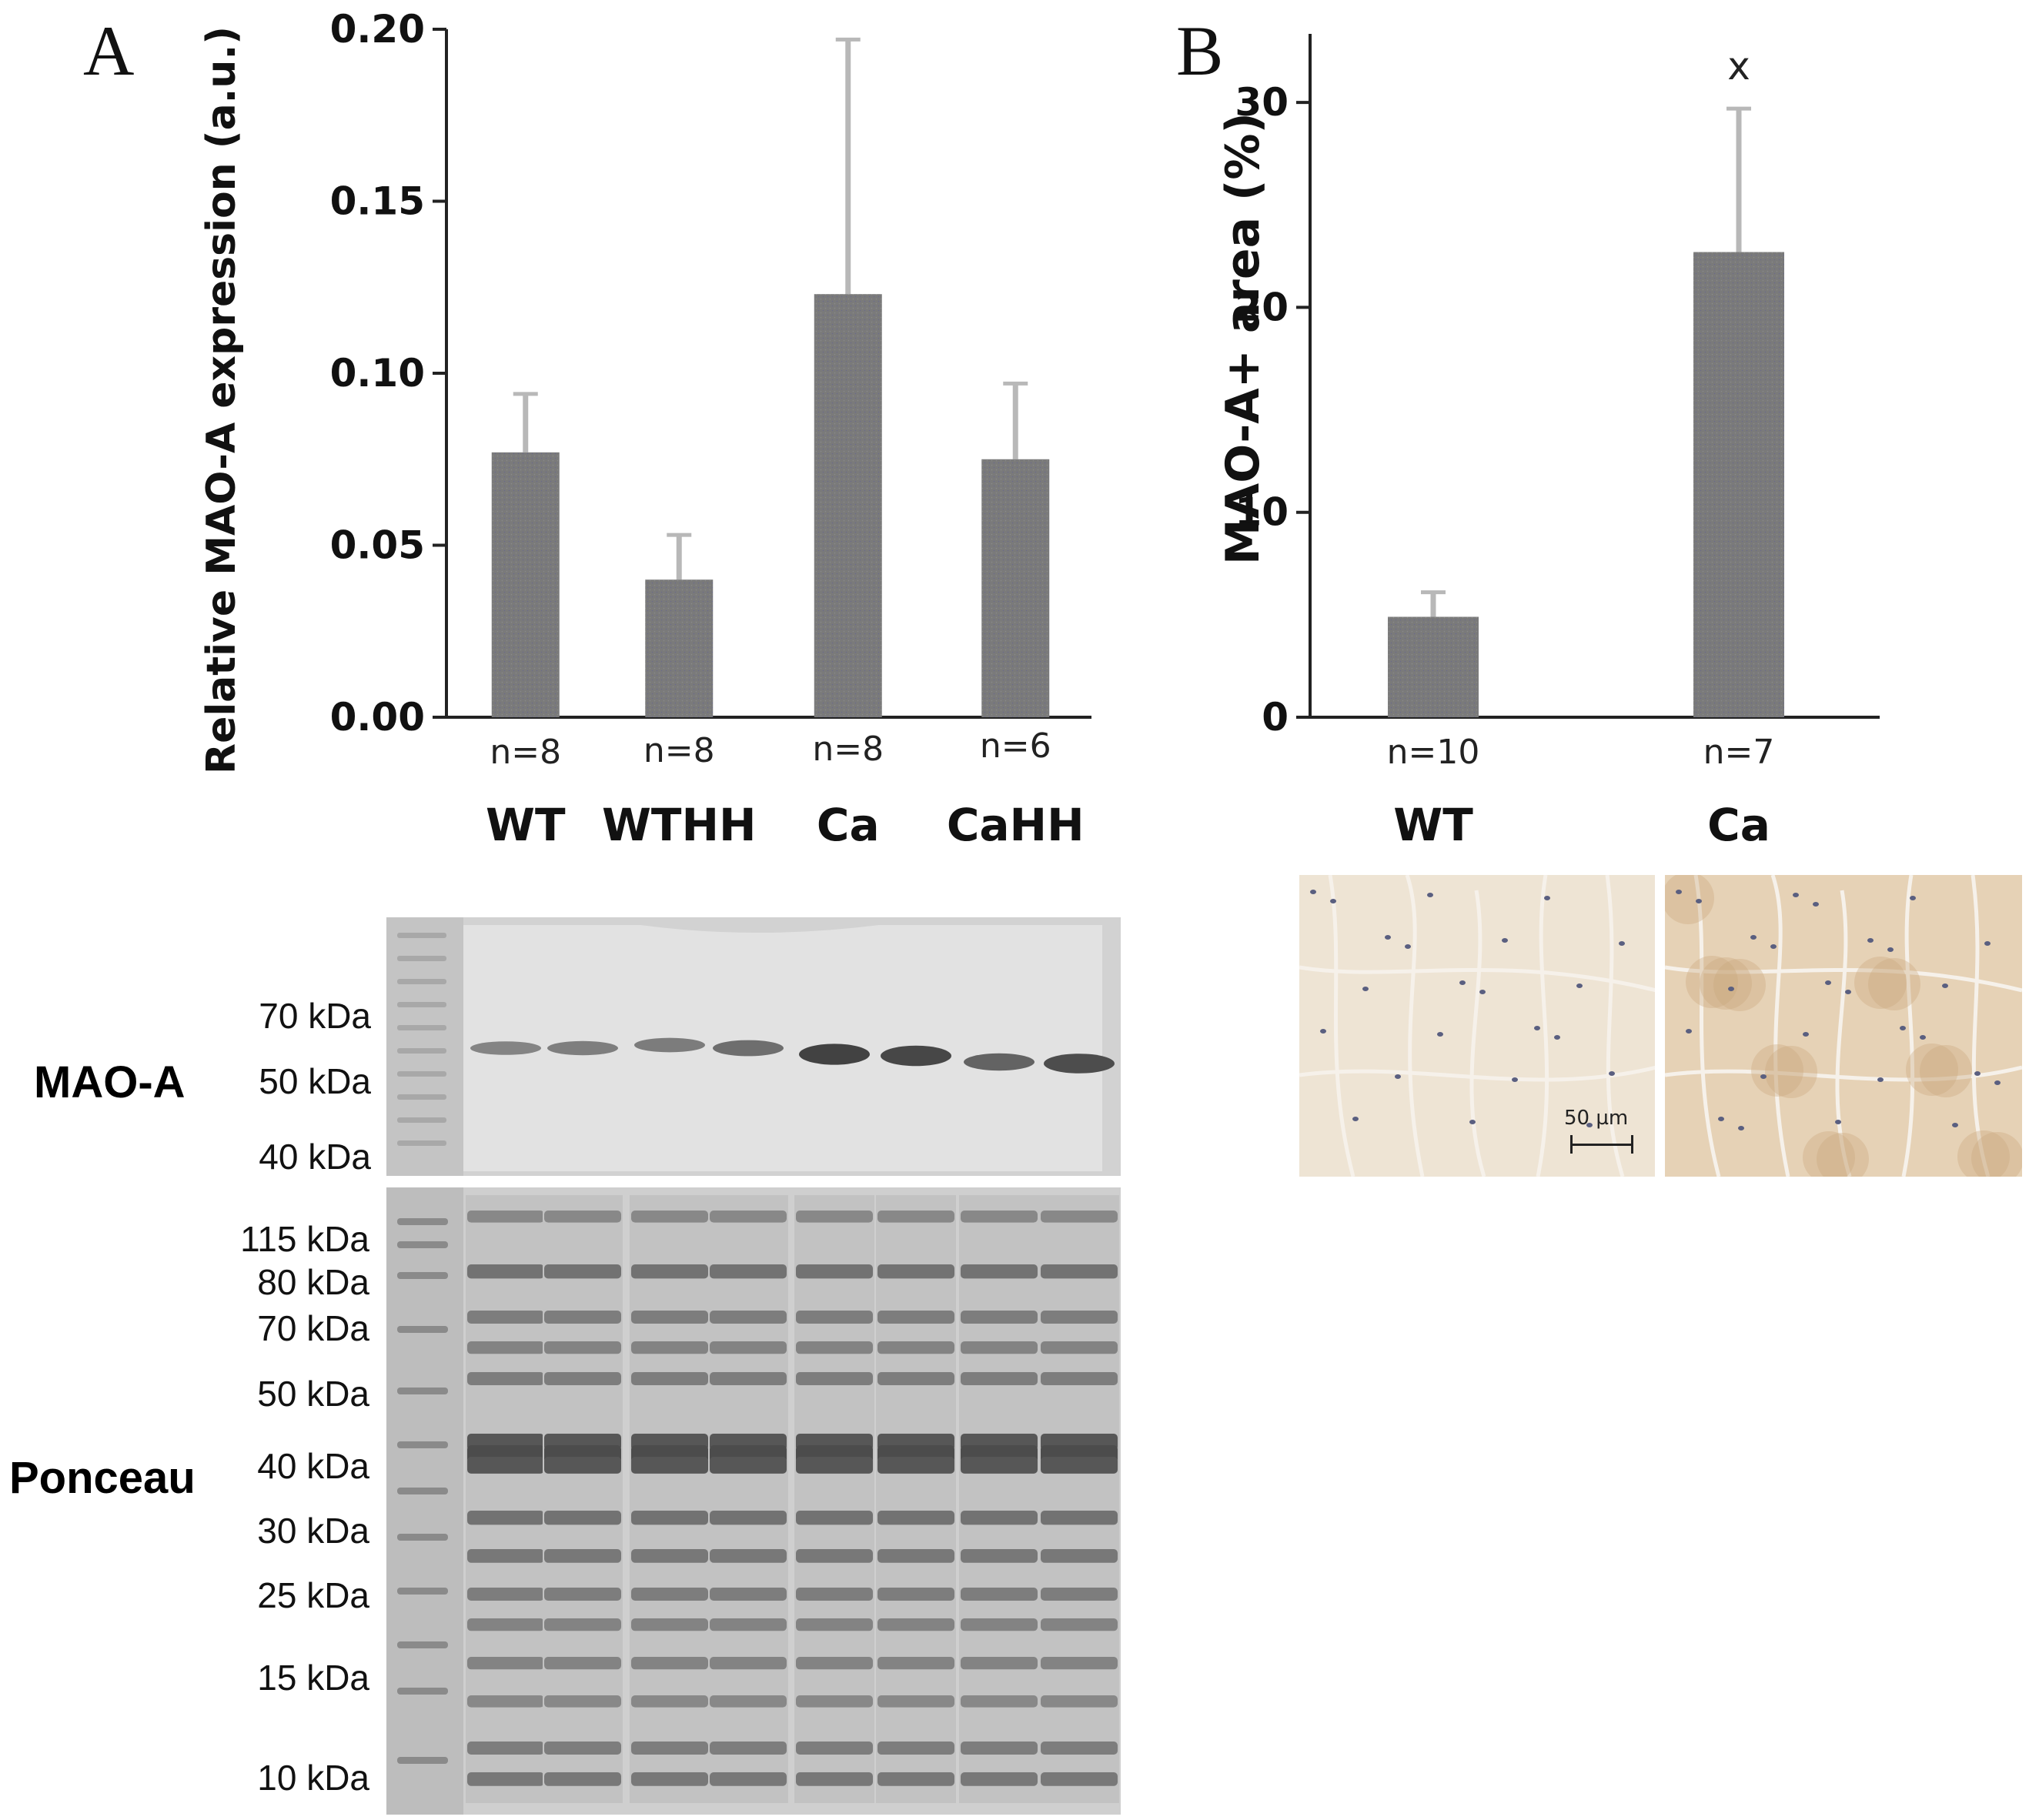  What do you see at coordinates (313, 1778) in the screenshot?
I see `ponceau-marker-10: 10 kDa` at bounding box center [313, 1778].